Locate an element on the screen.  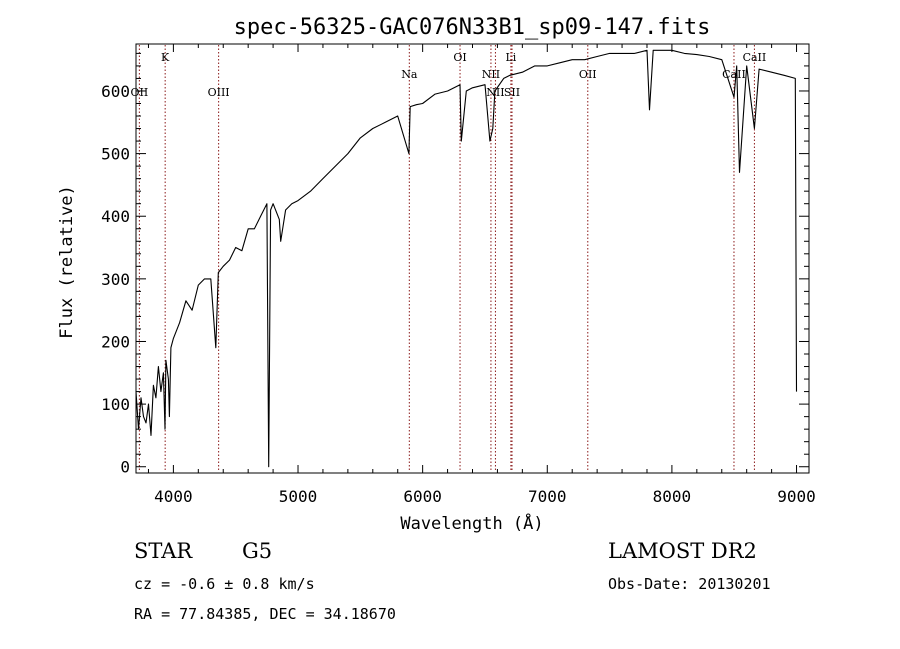
y-tick-label: 300 is located at coordinates (115, 279).